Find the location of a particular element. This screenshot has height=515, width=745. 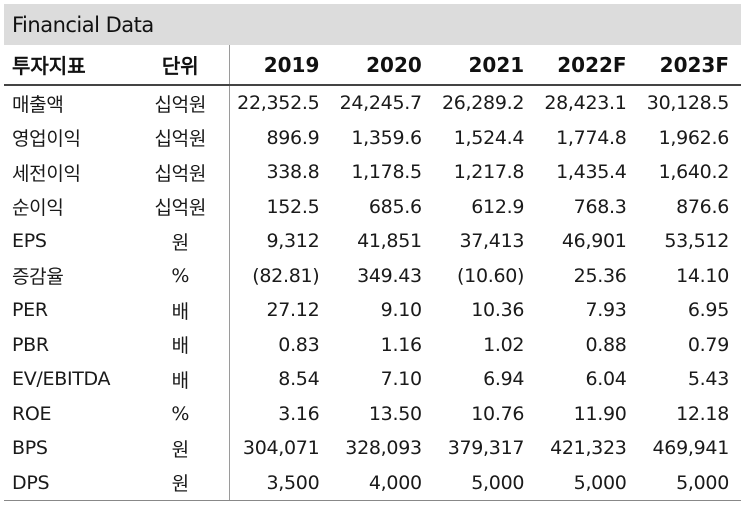

row-unit: % is located at coordinates (181, 413).